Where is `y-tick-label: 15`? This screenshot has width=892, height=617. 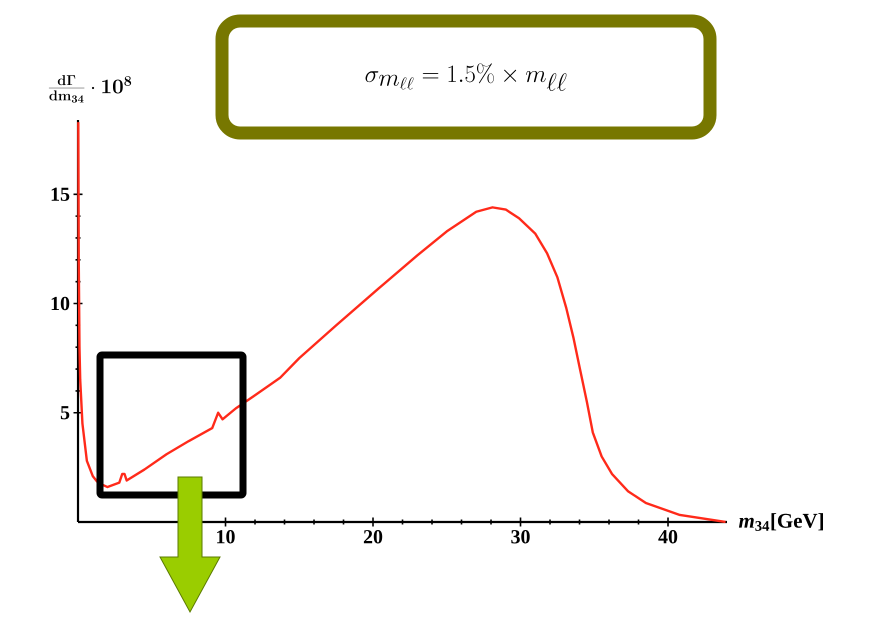 y-tick-label: 15 is located at coordinates (61, 194).